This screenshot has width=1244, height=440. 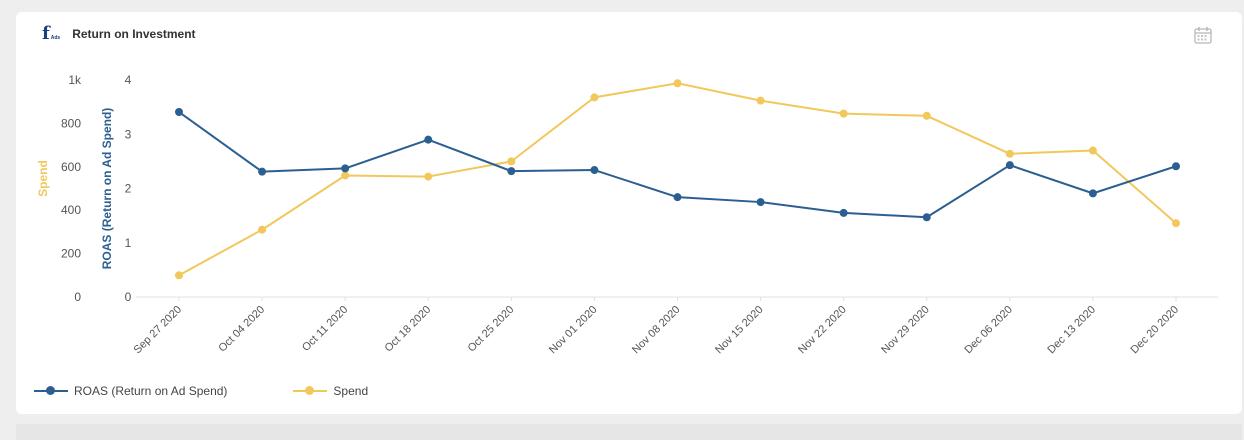 What do you see at coordinates (128, 134) in the screenshot?
I see `y-right-tick-label: 3` at bounding box center [128, 134].